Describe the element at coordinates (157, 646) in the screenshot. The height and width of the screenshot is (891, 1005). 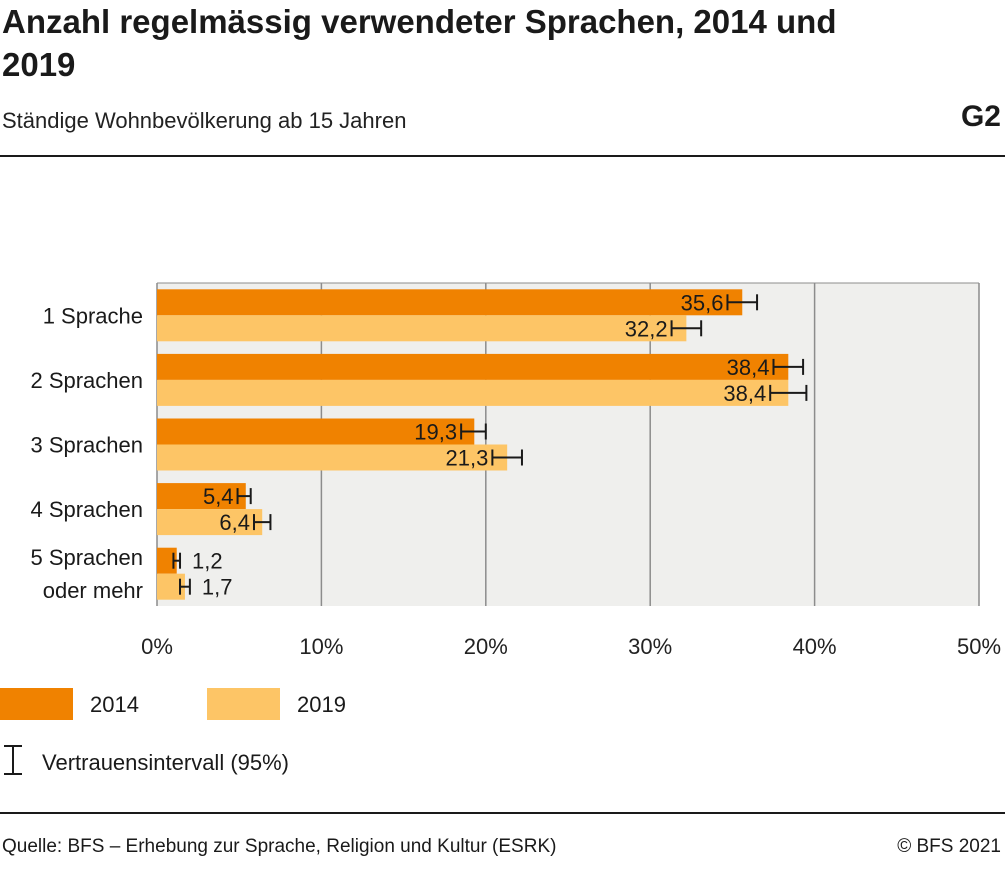
I see `x-tick-label: 0%` at that location.